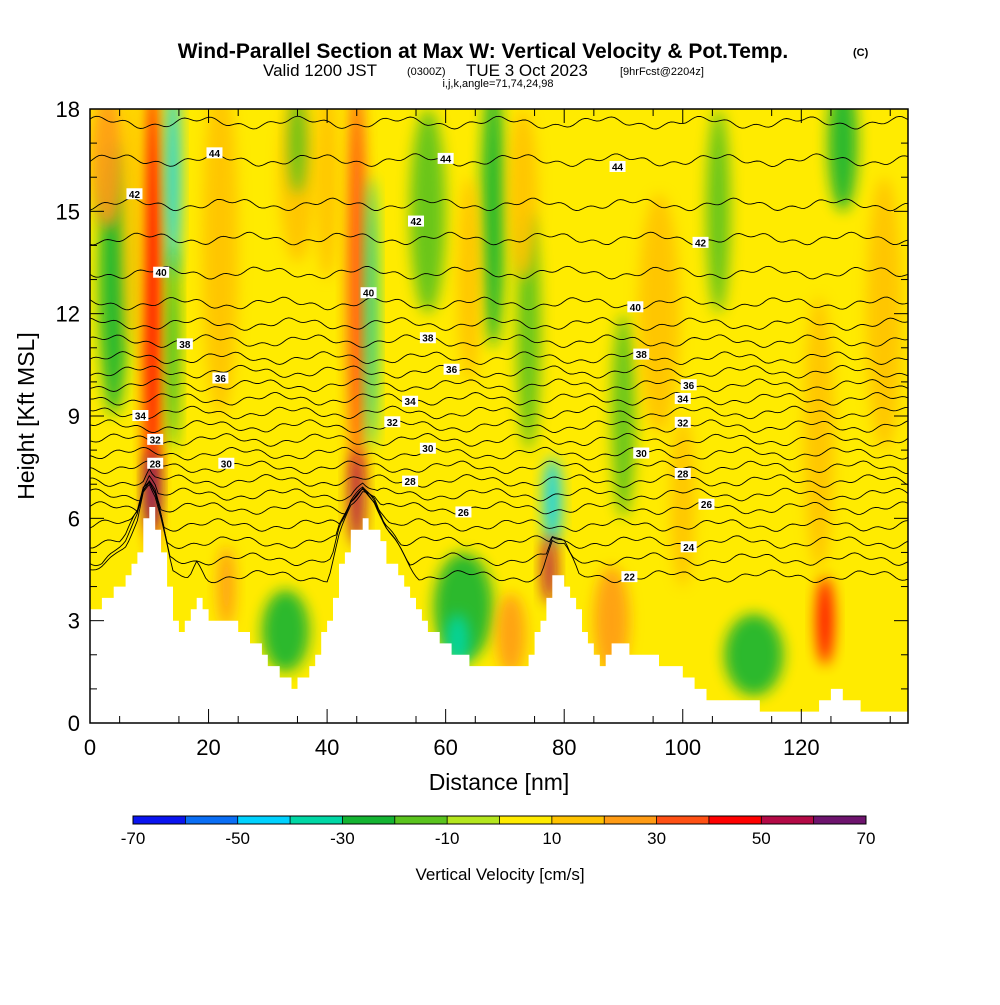  What do you see at coordinates (227, 464) in the screenshot?
I see `contour-label-text: 30` at bounding box center [227, 464].